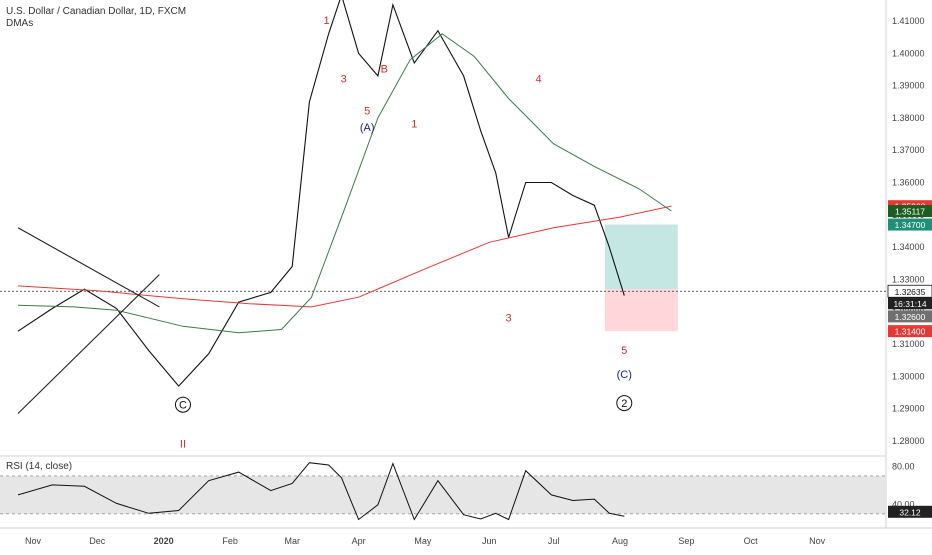 The image size is (932, 555). I want to click on price-label: 1.34700, so click(910, 225).